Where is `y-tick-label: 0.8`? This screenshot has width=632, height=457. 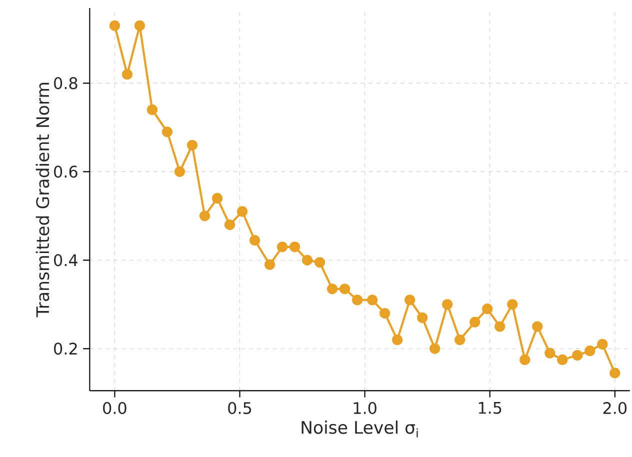 y-tick-label: 0.8 is located at coordinates (66, 82).